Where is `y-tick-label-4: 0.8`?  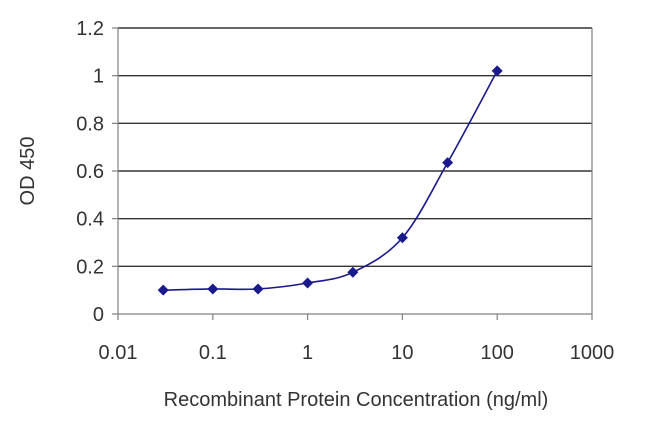
y-tick-label-4: 0.8 is located at coordinates (90, 124).